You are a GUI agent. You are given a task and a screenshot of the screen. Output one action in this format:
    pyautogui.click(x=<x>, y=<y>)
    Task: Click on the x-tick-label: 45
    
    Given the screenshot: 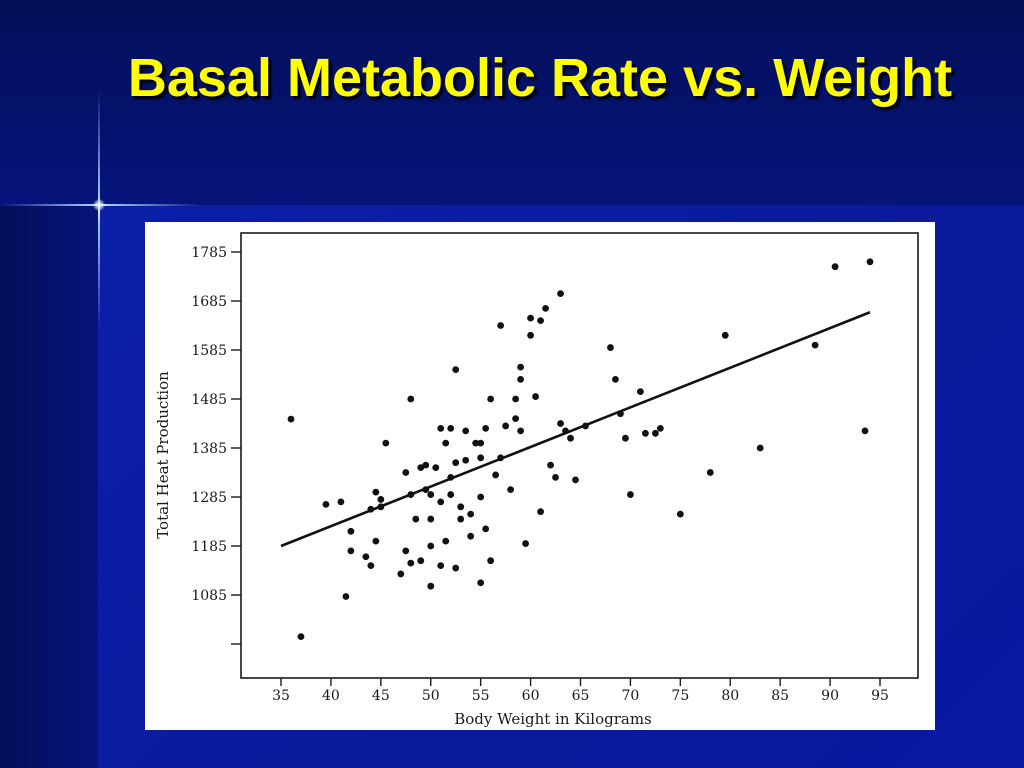 What is the action you would take?
    pyautogui.click(x=381, y=696)
    